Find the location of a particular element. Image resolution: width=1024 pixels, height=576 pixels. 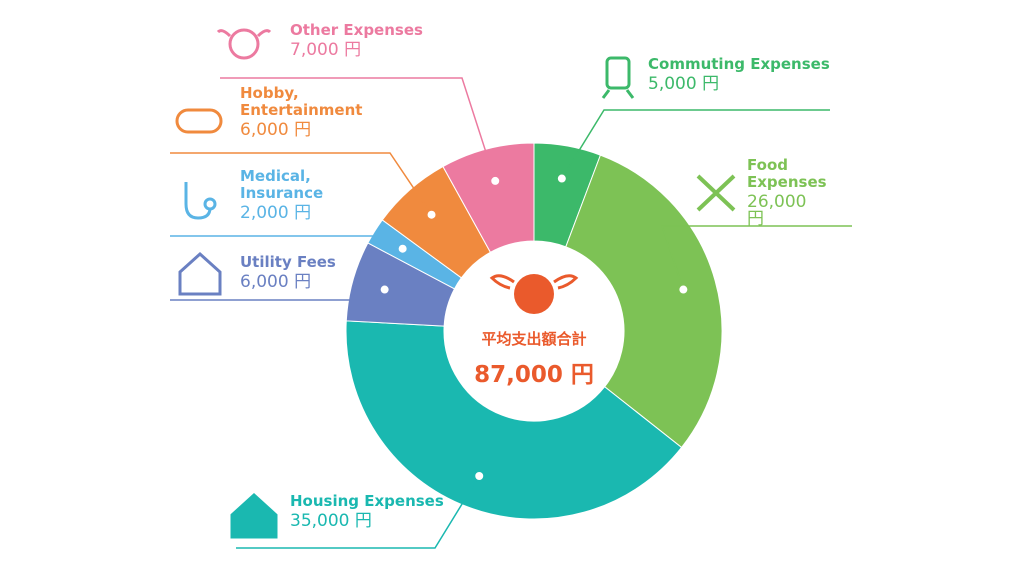

moneybag-wings is located at coordinates (244, 33).